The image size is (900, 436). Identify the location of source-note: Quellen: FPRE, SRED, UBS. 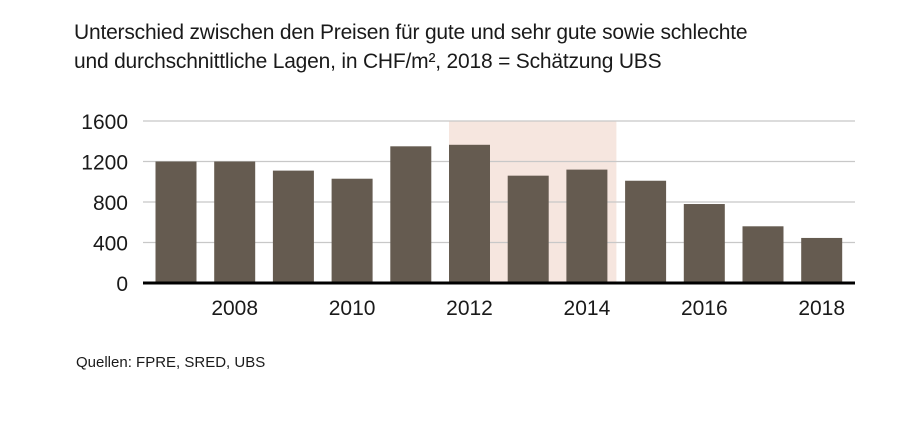
(171, 362).